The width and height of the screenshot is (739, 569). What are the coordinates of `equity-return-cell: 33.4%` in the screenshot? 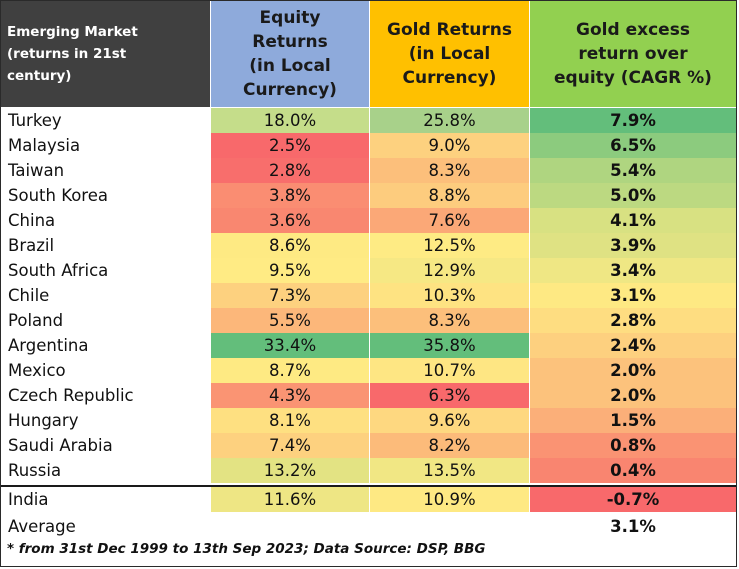 It's located at (290, 345).